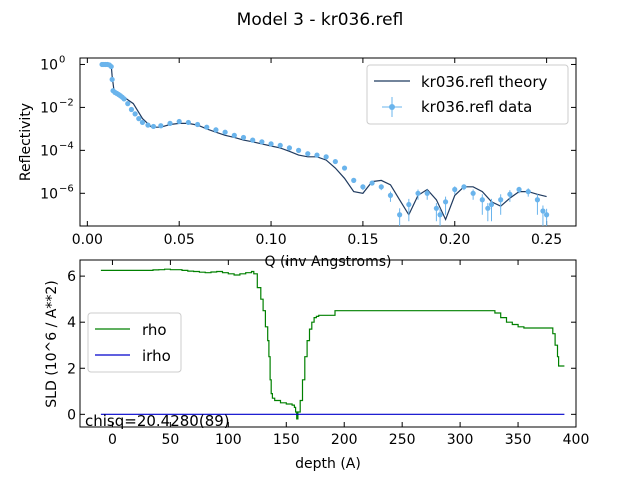 The width and height of the screenshot is (640, 480). Describe the element at coordinates (170, 440) in the screenshot. I see `sld-xtick-label: 50` at that location.